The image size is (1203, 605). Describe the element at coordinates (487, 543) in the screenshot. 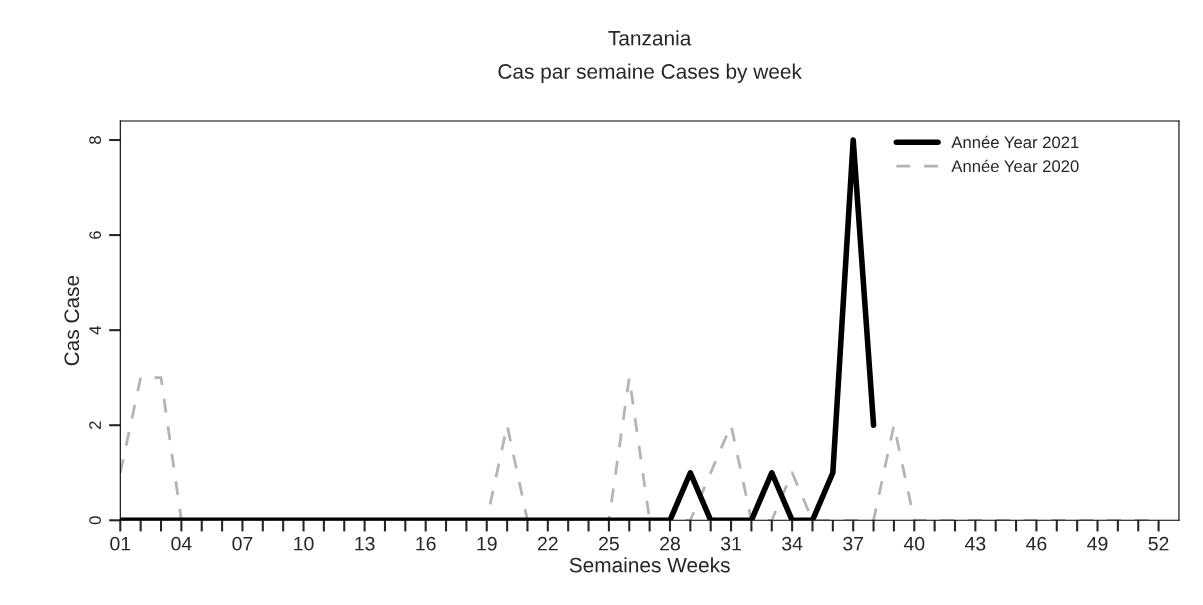

I see `x-tick-label: 19` at that location.